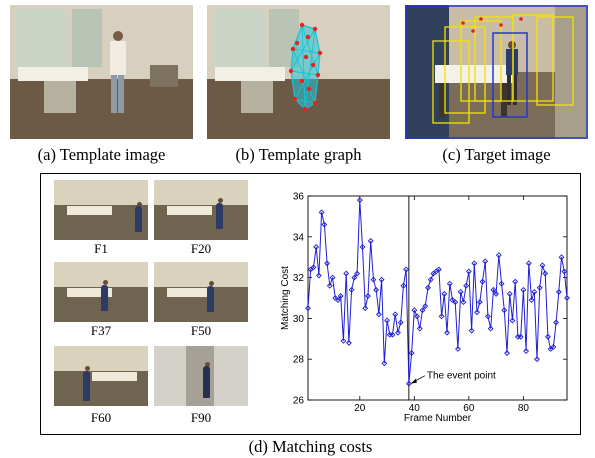  What do you see at coordinates (461, 376) in the screenshot?
I see `annotation-label: The event point` at bounding box center [461, 376].